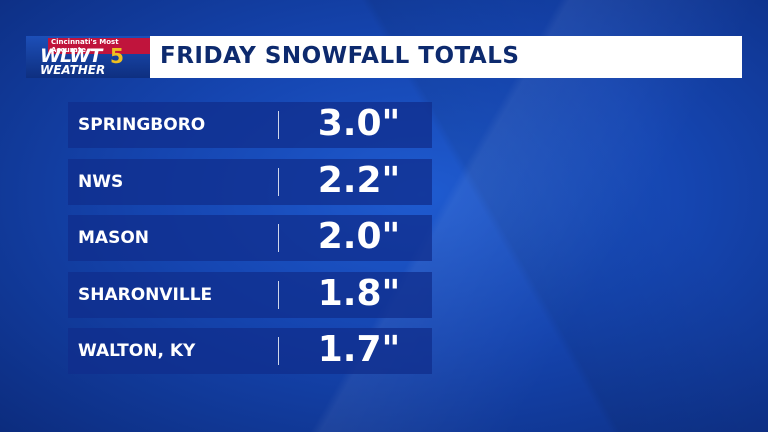 The width and height of the screenshot is (768, 432). I want to click on snowfall-total: 2.0", so click(359, 236).